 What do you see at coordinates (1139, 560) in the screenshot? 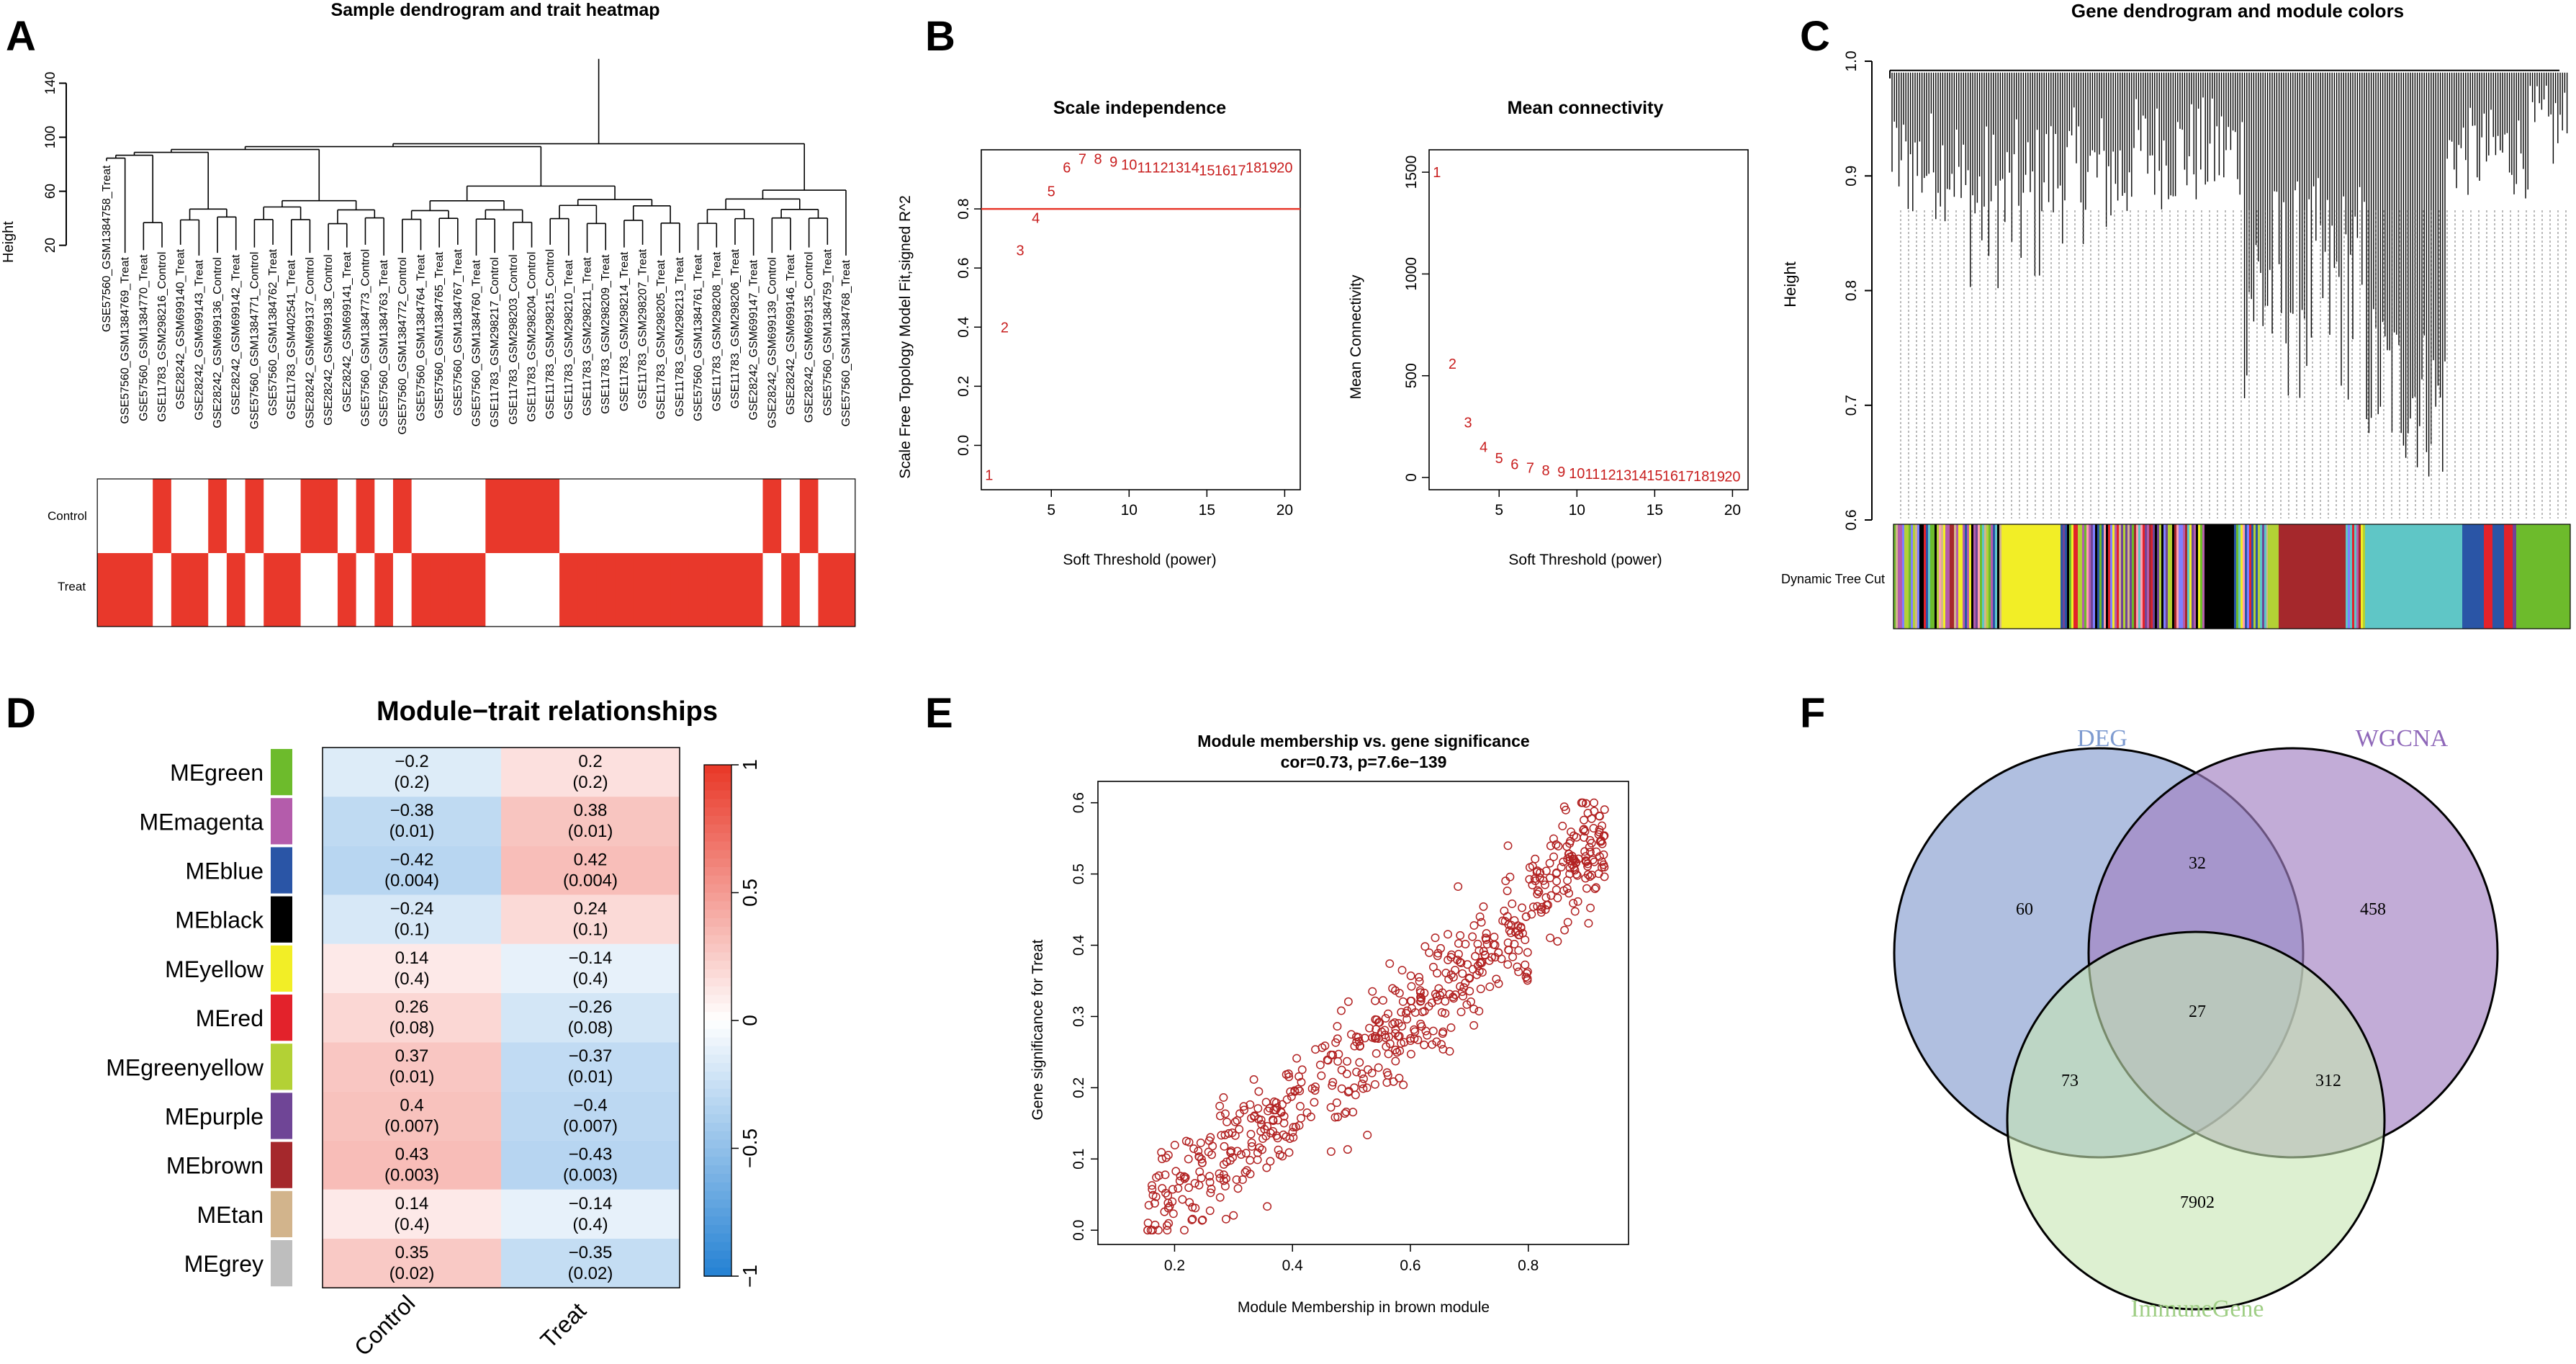
I see `b1-xlabel: Soft Threshold (power)` at bounding box center [1139, 560].